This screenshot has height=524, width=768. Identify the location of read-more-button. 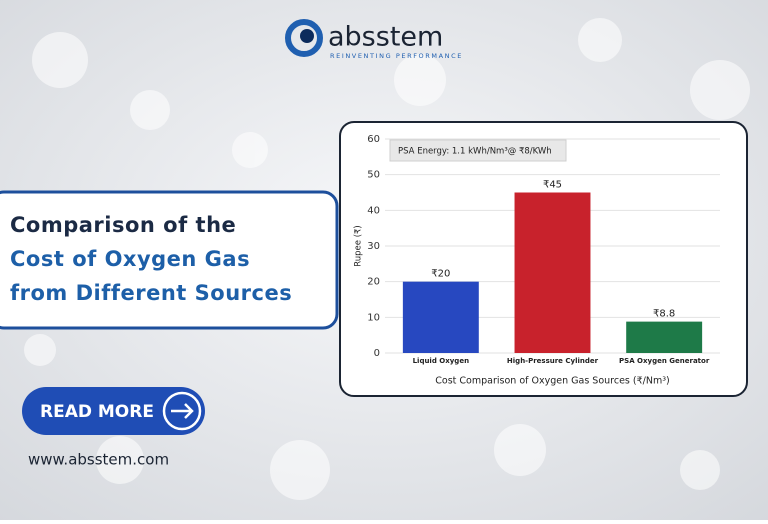
(113, 411).